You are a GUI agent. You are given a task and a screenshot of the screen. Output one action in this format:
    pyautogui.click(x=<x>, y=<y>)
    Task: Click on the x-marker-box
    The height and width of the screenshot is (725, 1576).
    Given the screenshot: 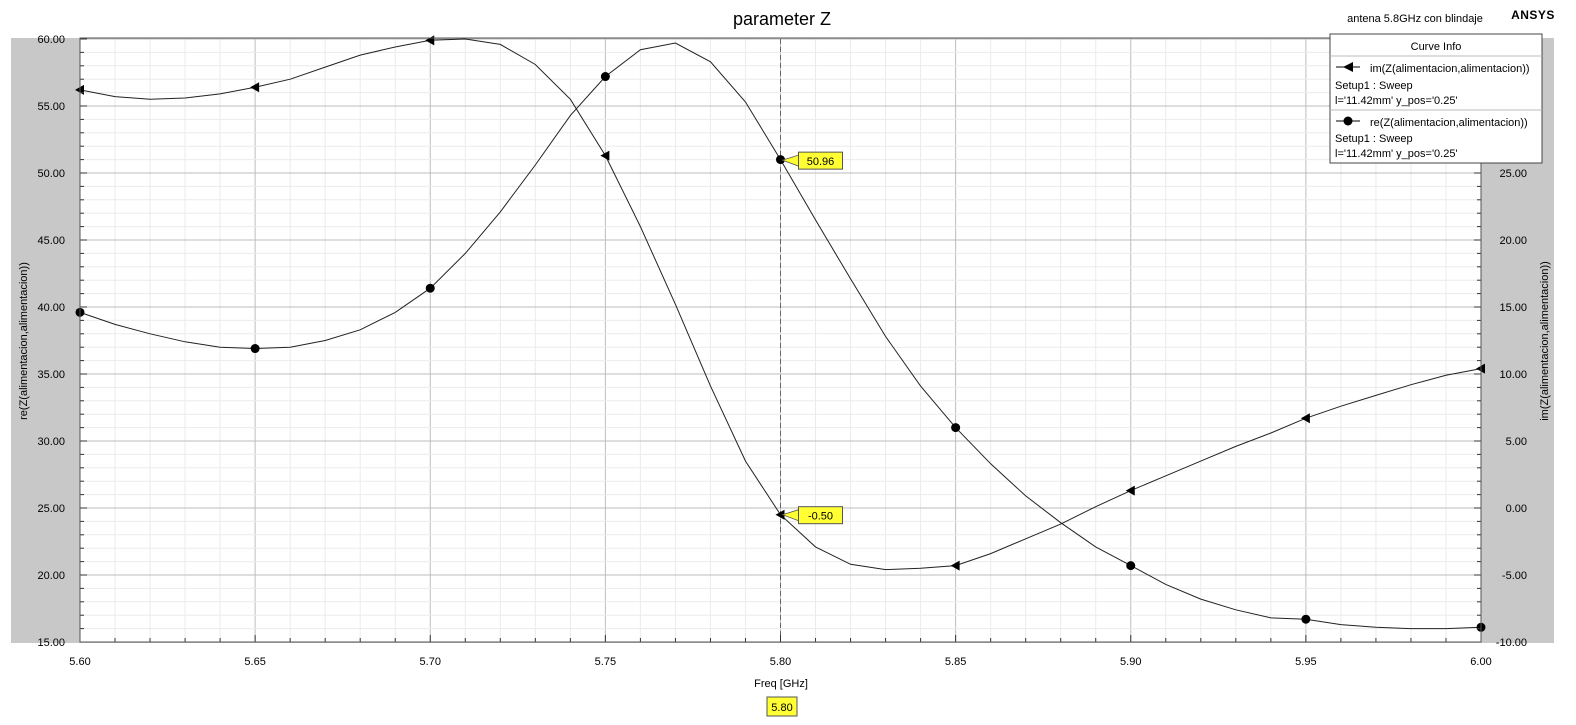 What is the action you would take?
    pyautogui.click(x=782, y=706)
    